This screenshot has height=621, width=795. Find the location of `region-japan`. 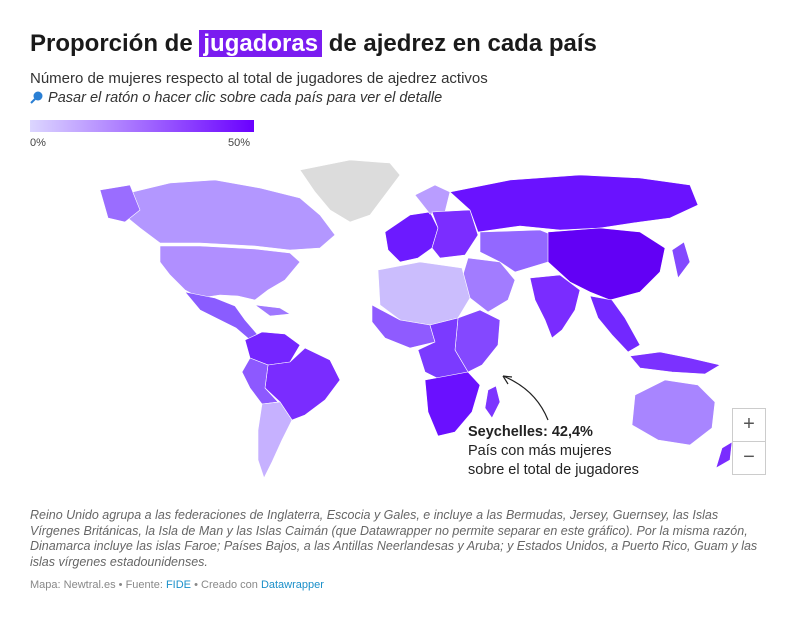

region-japan is located at coordinates (681, 260).